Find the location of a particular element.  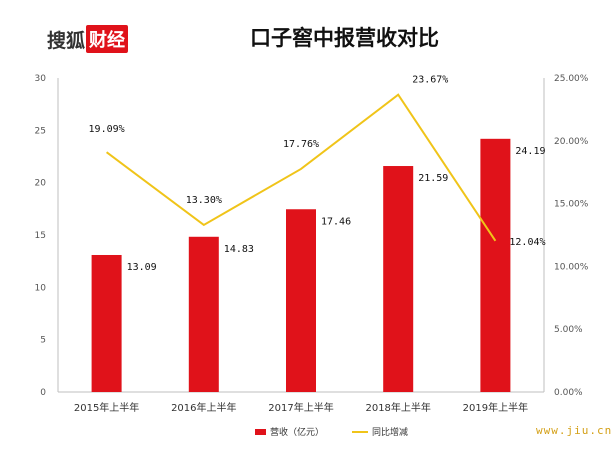

bar-value-label: 17.46 is located at coordinates (336, 221).